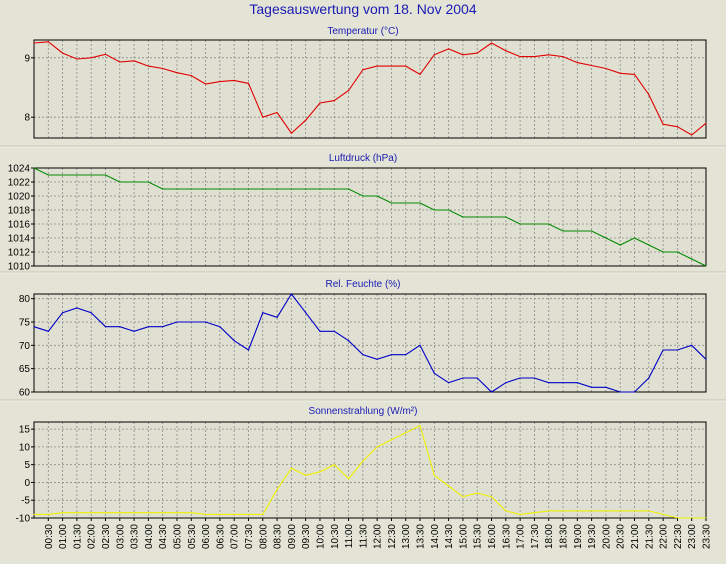  I want to click on y-tick-label: 0, so click(27, 483).